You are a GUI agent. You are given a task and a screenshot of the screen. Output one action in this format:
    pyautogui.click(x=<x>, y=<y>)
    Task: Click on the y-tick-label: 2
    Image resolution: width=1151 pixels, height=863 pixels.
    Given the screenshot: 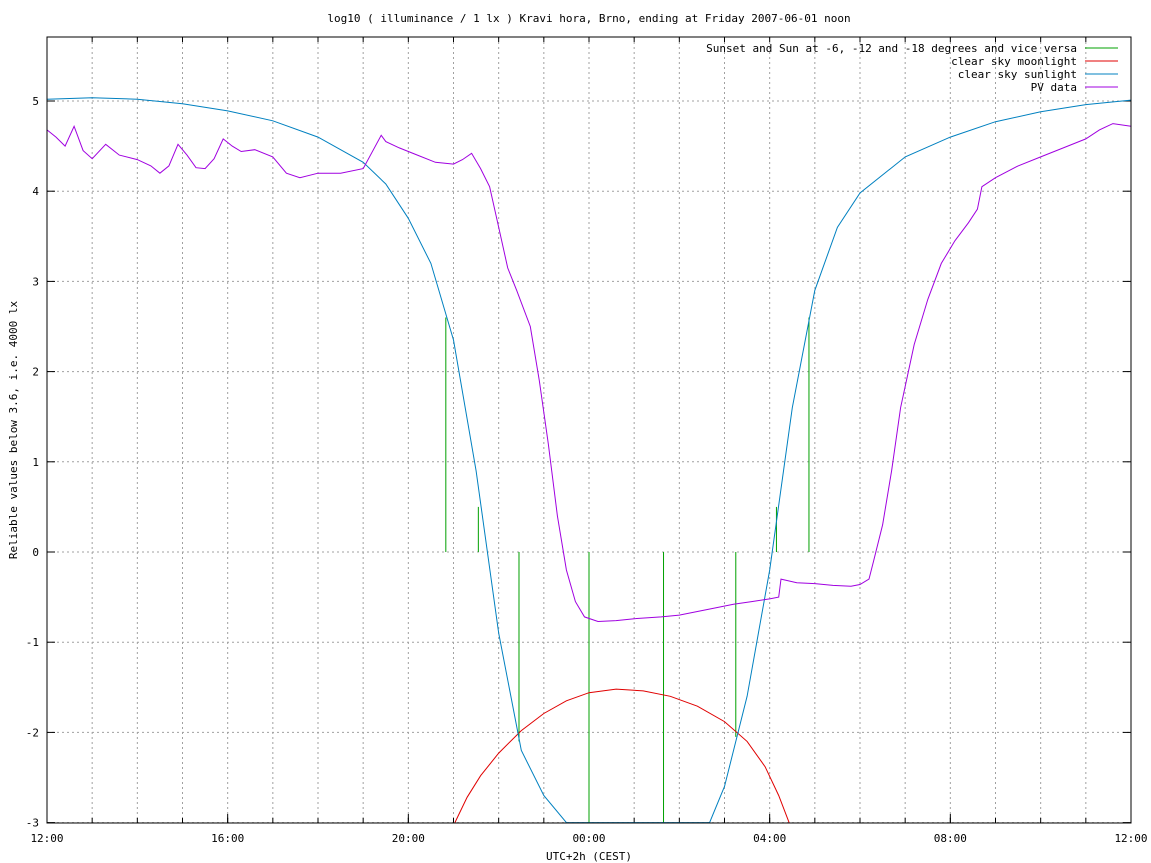 What is the action you would take?
    pyautogui.click(x=35, y=372)
    